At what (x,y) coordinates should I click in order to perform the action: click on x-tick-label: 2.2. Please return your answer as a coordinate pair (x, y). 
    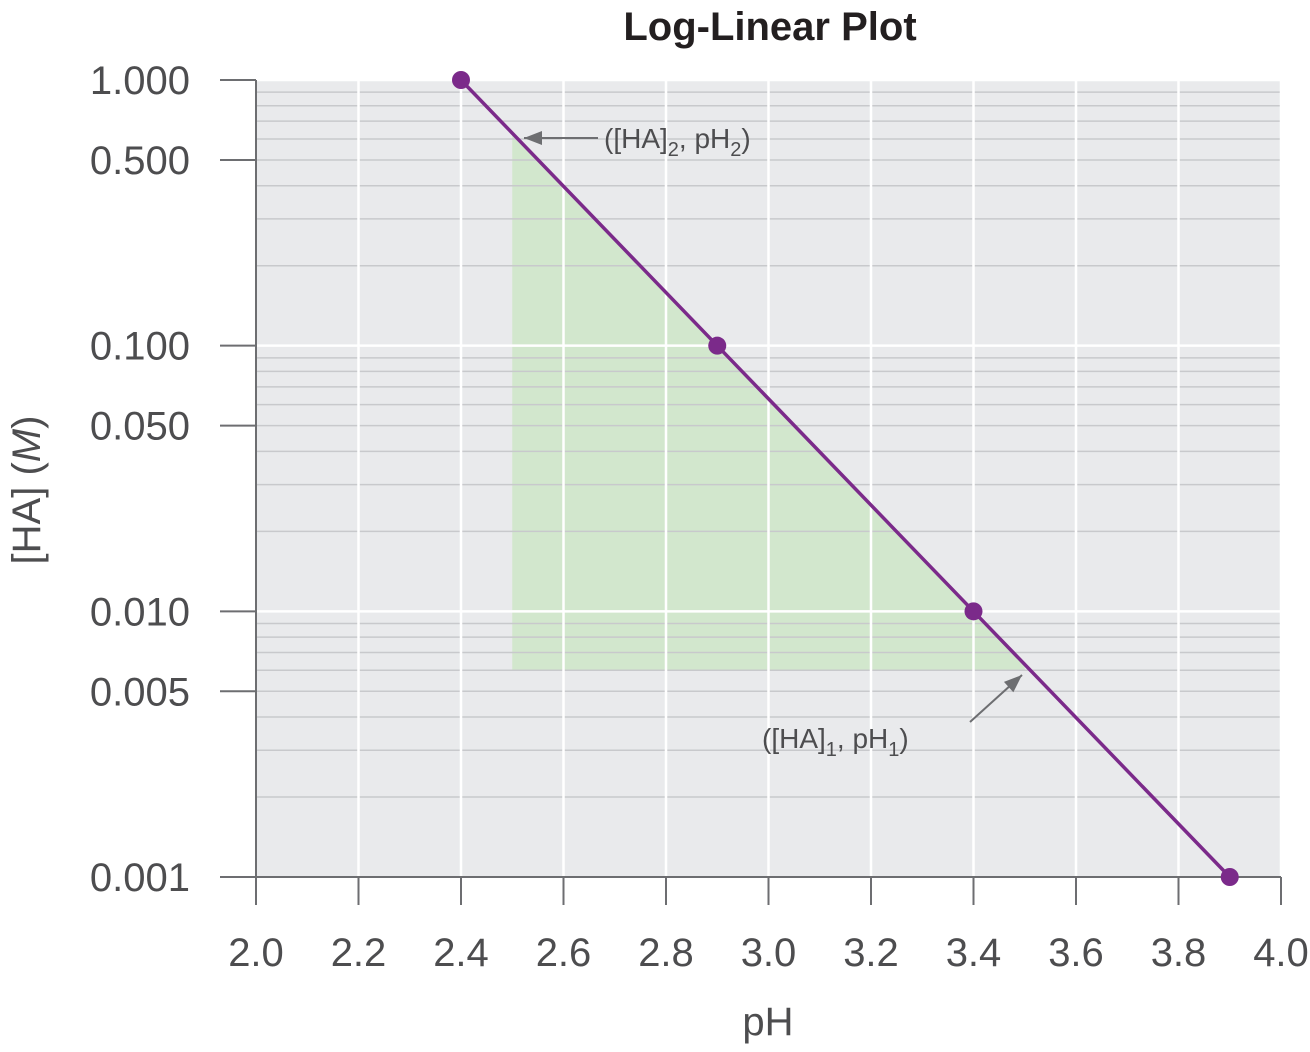
    Looking at the image, I should click on (359, 953).